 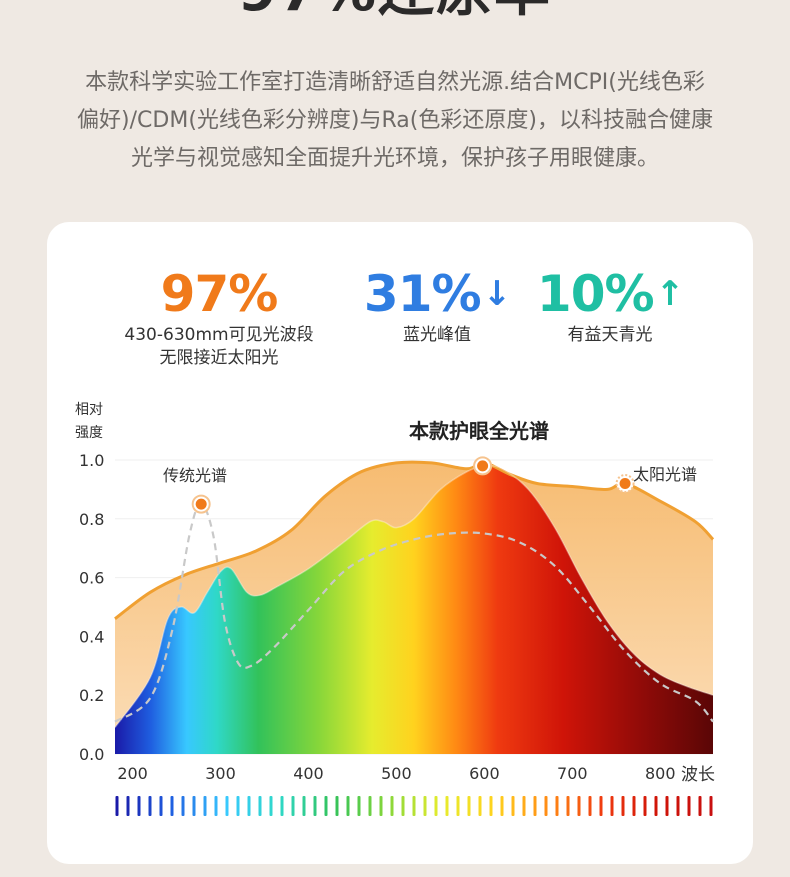 What do you see at coordinates (660, 773) in the screenshot?
I see `x-tick-label: 800` at bounding box center [660, 773].